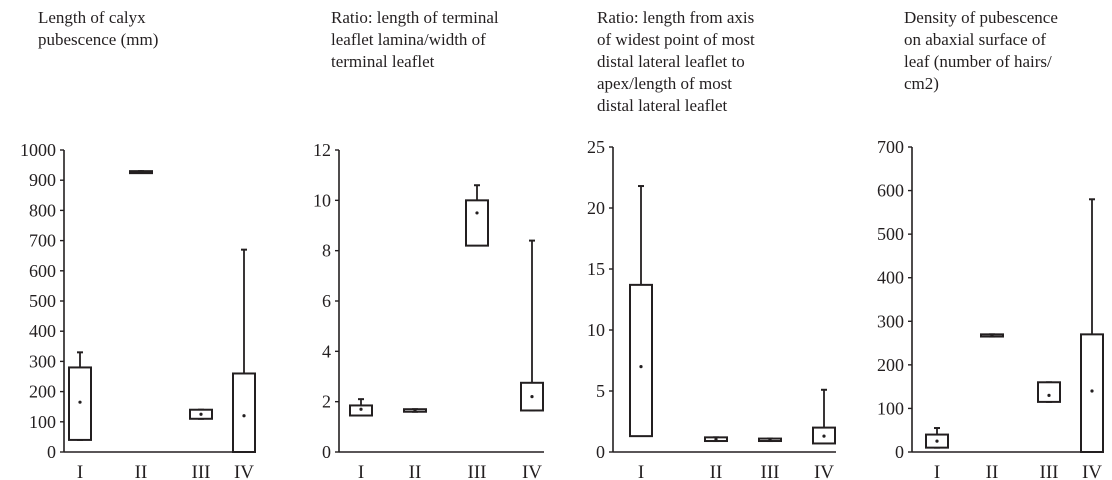 This screenshot has width=1112, height=480. Describe the element at coordinates (326, 301) in the screenshot. I see `y-tick-label: 6` at that location.